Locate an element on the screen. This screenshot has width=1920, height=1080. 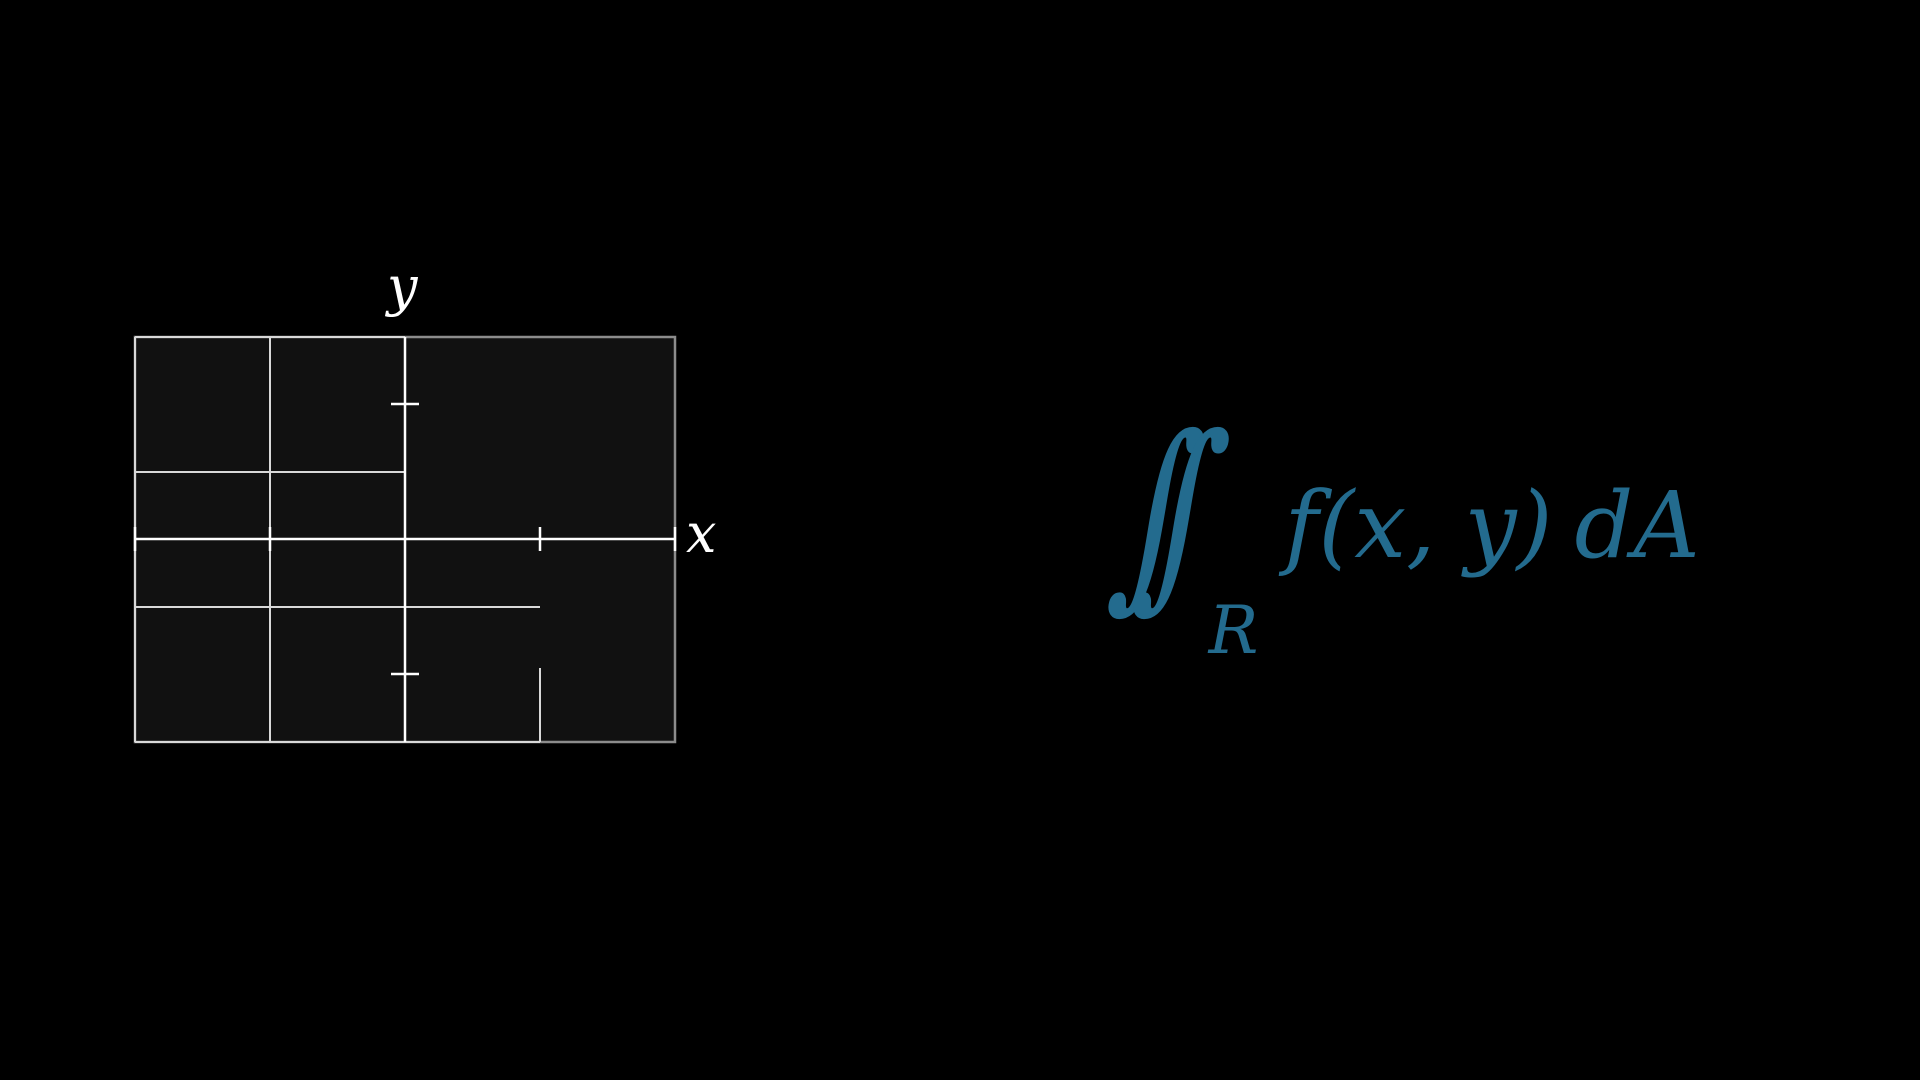
x-axis-label: x is located at coordinates (701, 533).